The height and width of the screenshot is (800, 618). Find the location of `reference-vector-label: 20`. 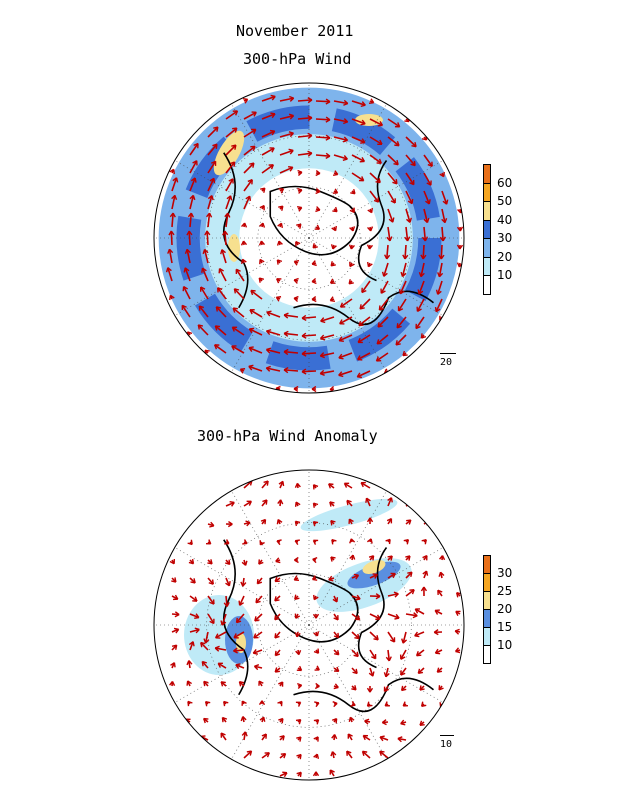

reference-vector-label: 20 is located at coordinates (446, 362).